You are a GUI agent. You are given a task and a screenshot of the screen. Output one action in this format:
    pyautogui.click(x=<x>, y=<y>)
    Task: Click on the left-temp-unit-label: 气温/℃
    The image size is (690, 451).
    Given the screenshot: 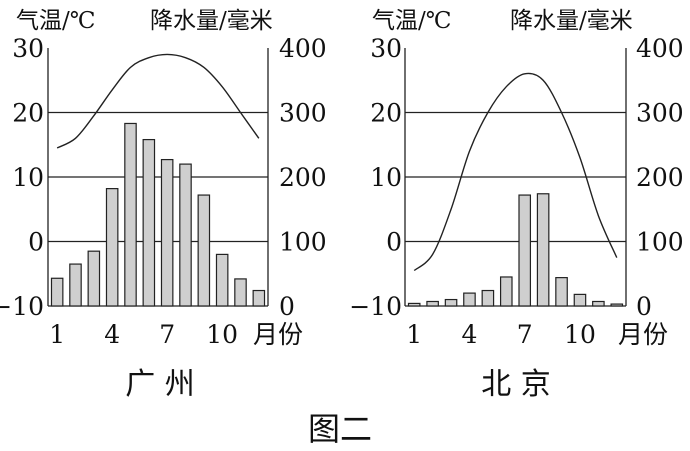 What is the action you would take?
    pyautogui.click(x=55, y=21)
    